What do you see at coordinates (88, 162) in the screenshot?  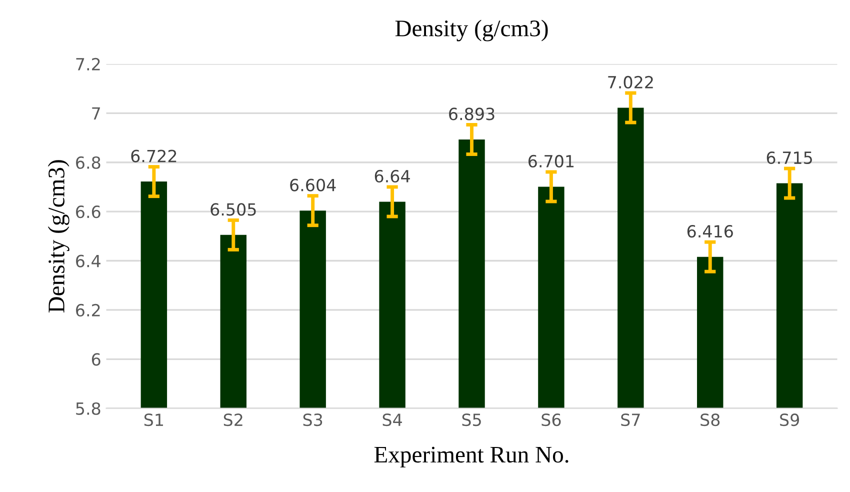 I see `y-tick-label: 6.8` at bounding box center [88, 162].